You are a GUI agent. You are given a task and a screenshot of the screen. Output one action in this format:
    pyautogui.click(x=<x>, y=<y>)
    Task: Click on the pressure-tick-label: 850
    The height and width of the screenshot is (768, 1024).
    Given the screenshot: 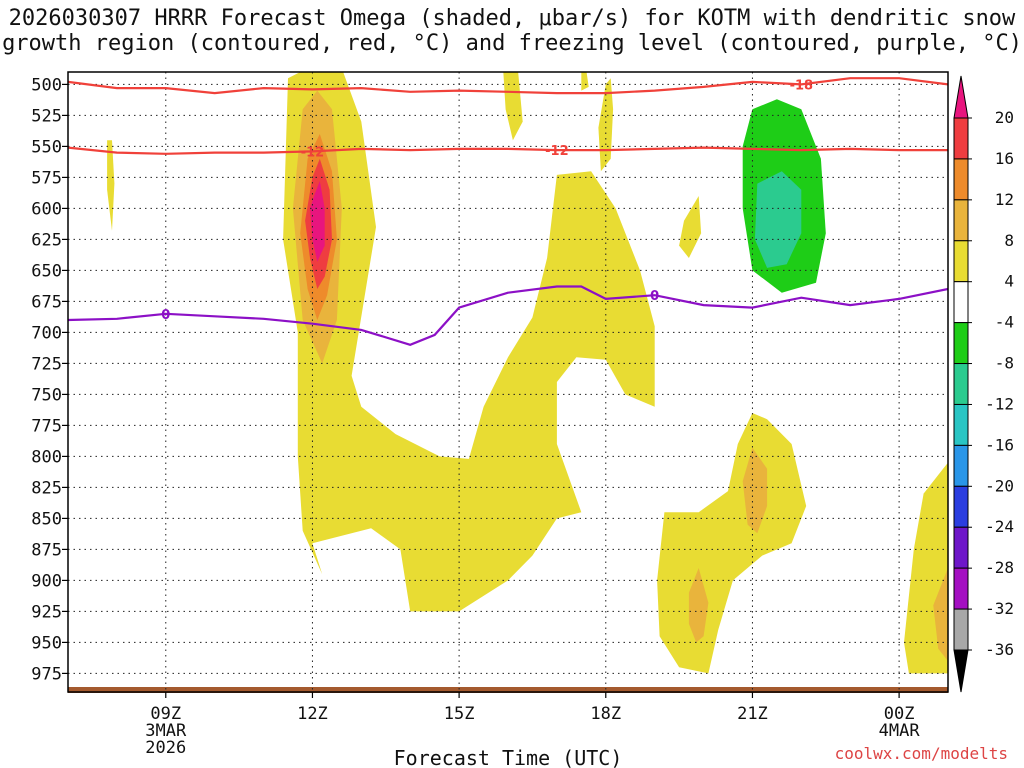 What is the action you would take?
    pyautogui.click(x=46, y=519)
    